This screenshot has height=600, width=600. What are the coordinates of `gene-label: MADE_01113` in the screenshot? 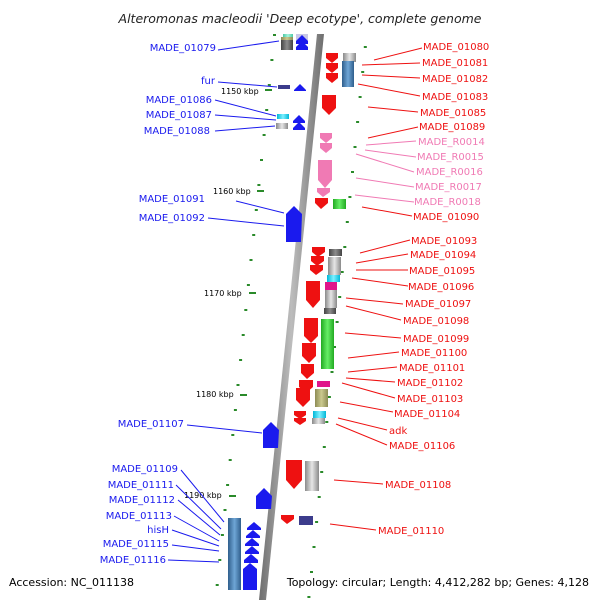 It's located at (139, 516).